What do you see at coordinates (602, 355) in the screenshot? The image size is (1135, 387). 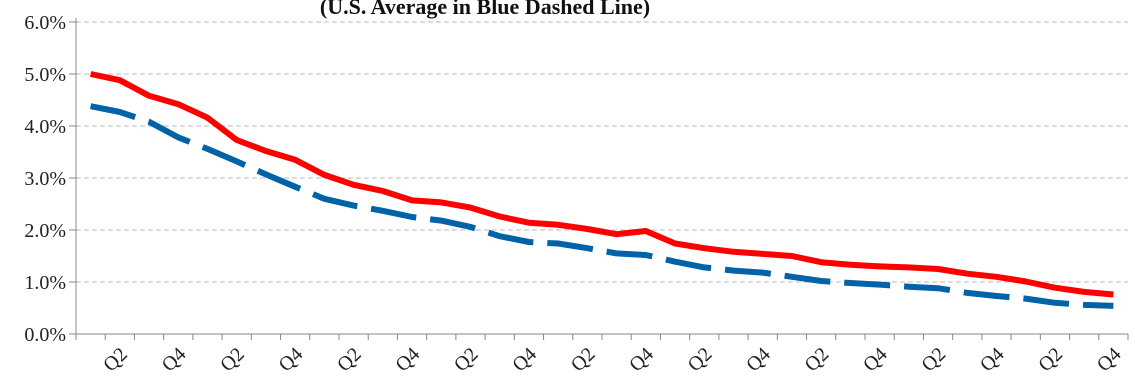 I see `x-axis-ticks: Q2Q4Q2Q4Q2Q4Q2Q4Q2Q4Q2Q4Q2Q4Q2Q4Q2Q4Q2` at bounding box center [602, 355].